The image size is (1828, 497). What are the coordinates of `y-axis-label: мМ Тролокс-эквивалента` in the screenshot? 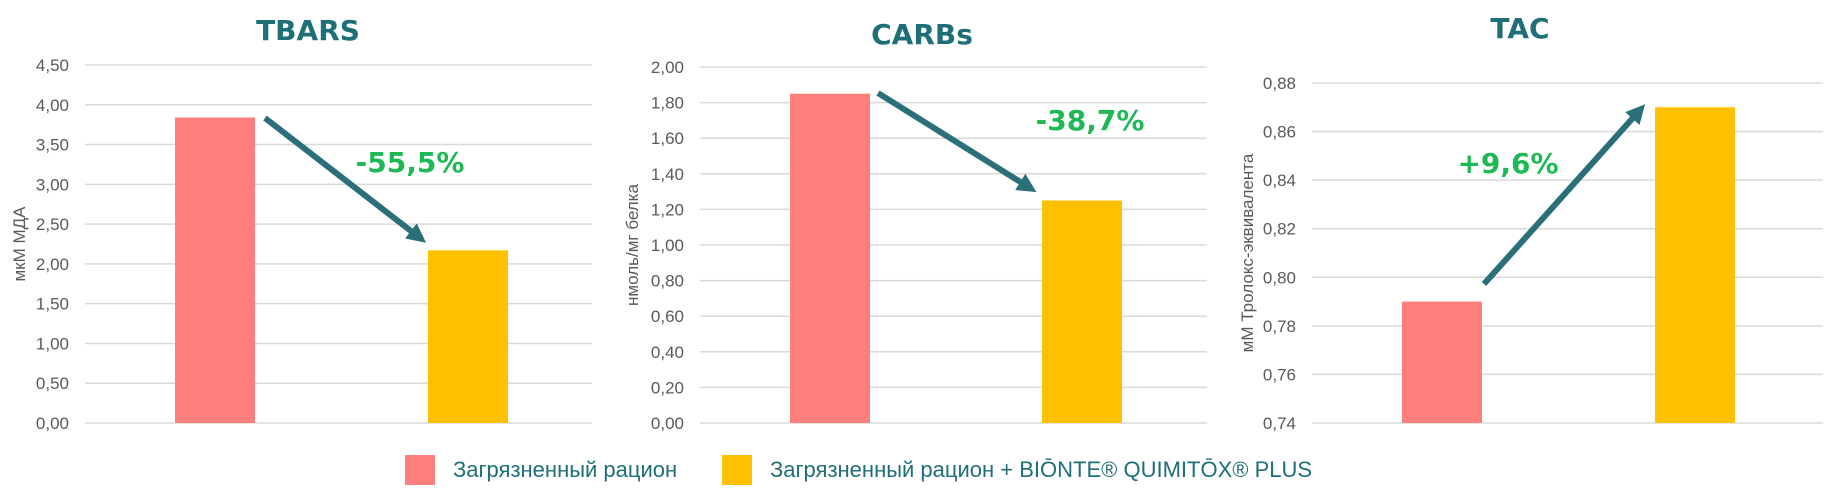 It's located at (1247, 252).